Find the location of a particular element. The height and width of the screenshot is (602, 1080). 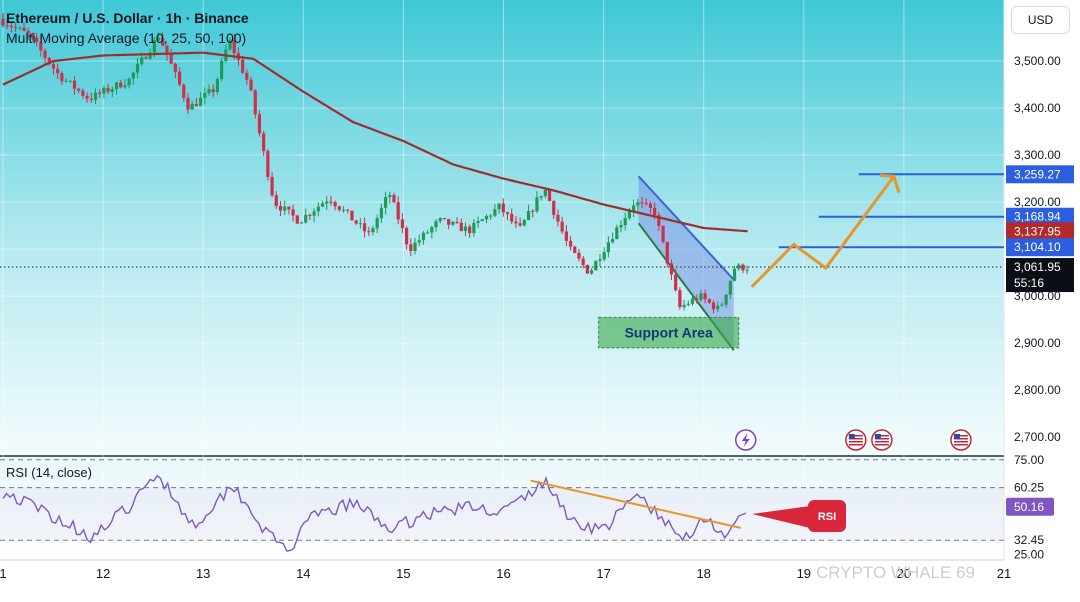

rsi-tick-label: 32.45 is located at coordinates (1029, 540).